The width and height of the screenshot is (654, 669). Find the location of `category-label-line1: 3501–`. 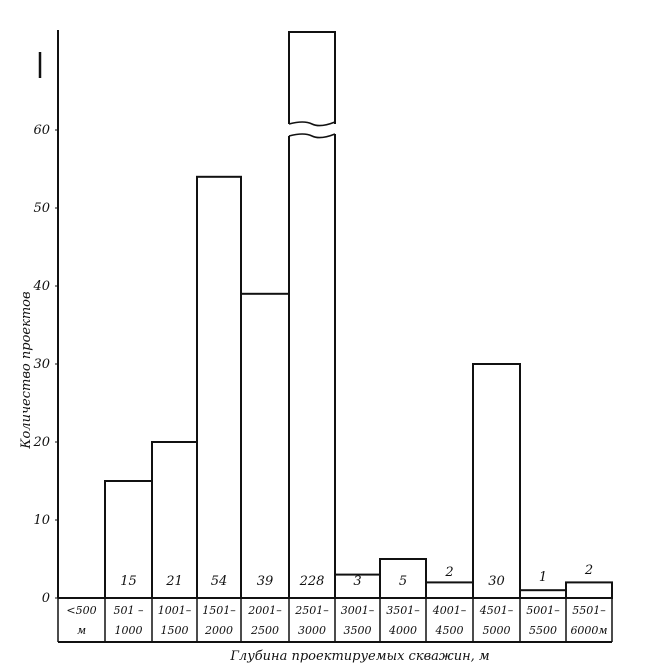

category-label-line1: 3501– is located at coordinates (403, 610).